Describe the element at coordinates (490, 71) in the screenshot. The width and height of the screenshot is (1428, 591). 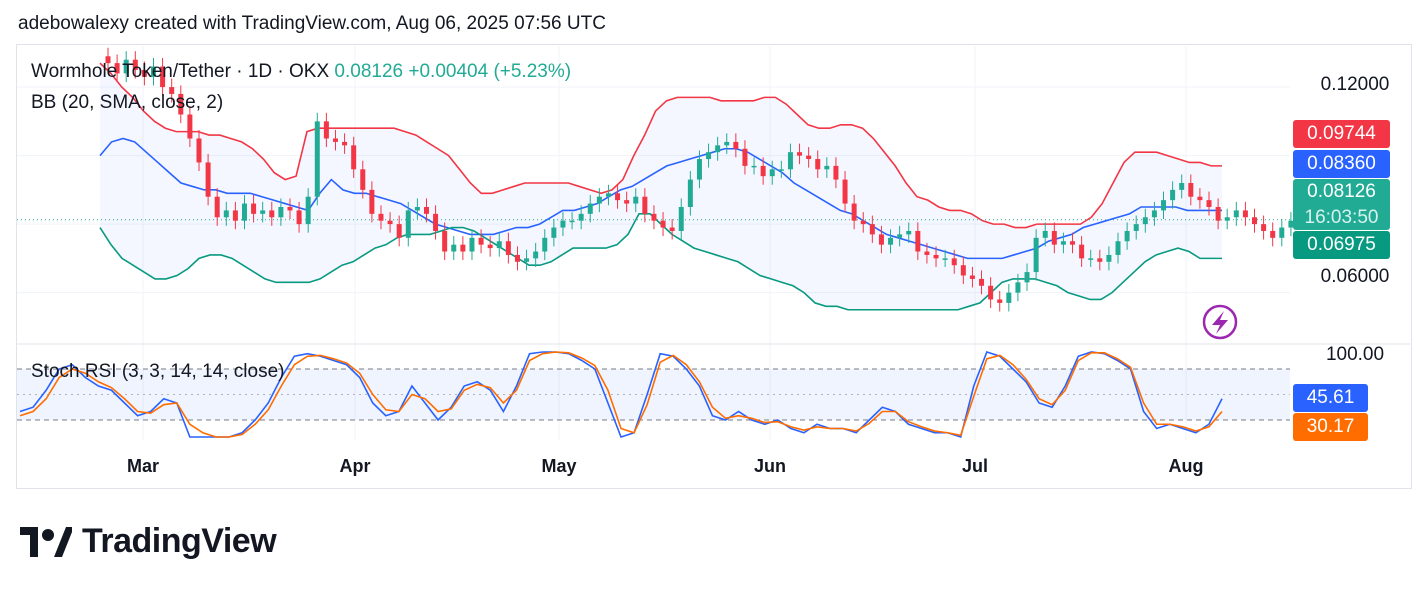
I see `price-change: +0.00404 (+5.23%)` at that location.